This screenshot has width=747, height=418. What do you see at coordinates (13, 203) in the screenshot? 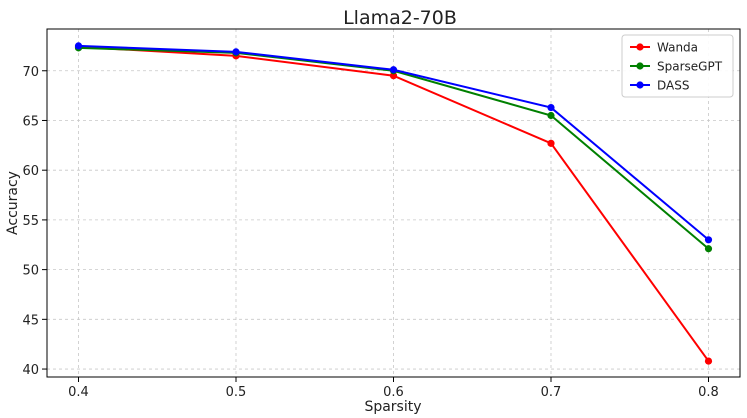
I see `y-axis-label: Accuracy` at bounding box center [13, 203].